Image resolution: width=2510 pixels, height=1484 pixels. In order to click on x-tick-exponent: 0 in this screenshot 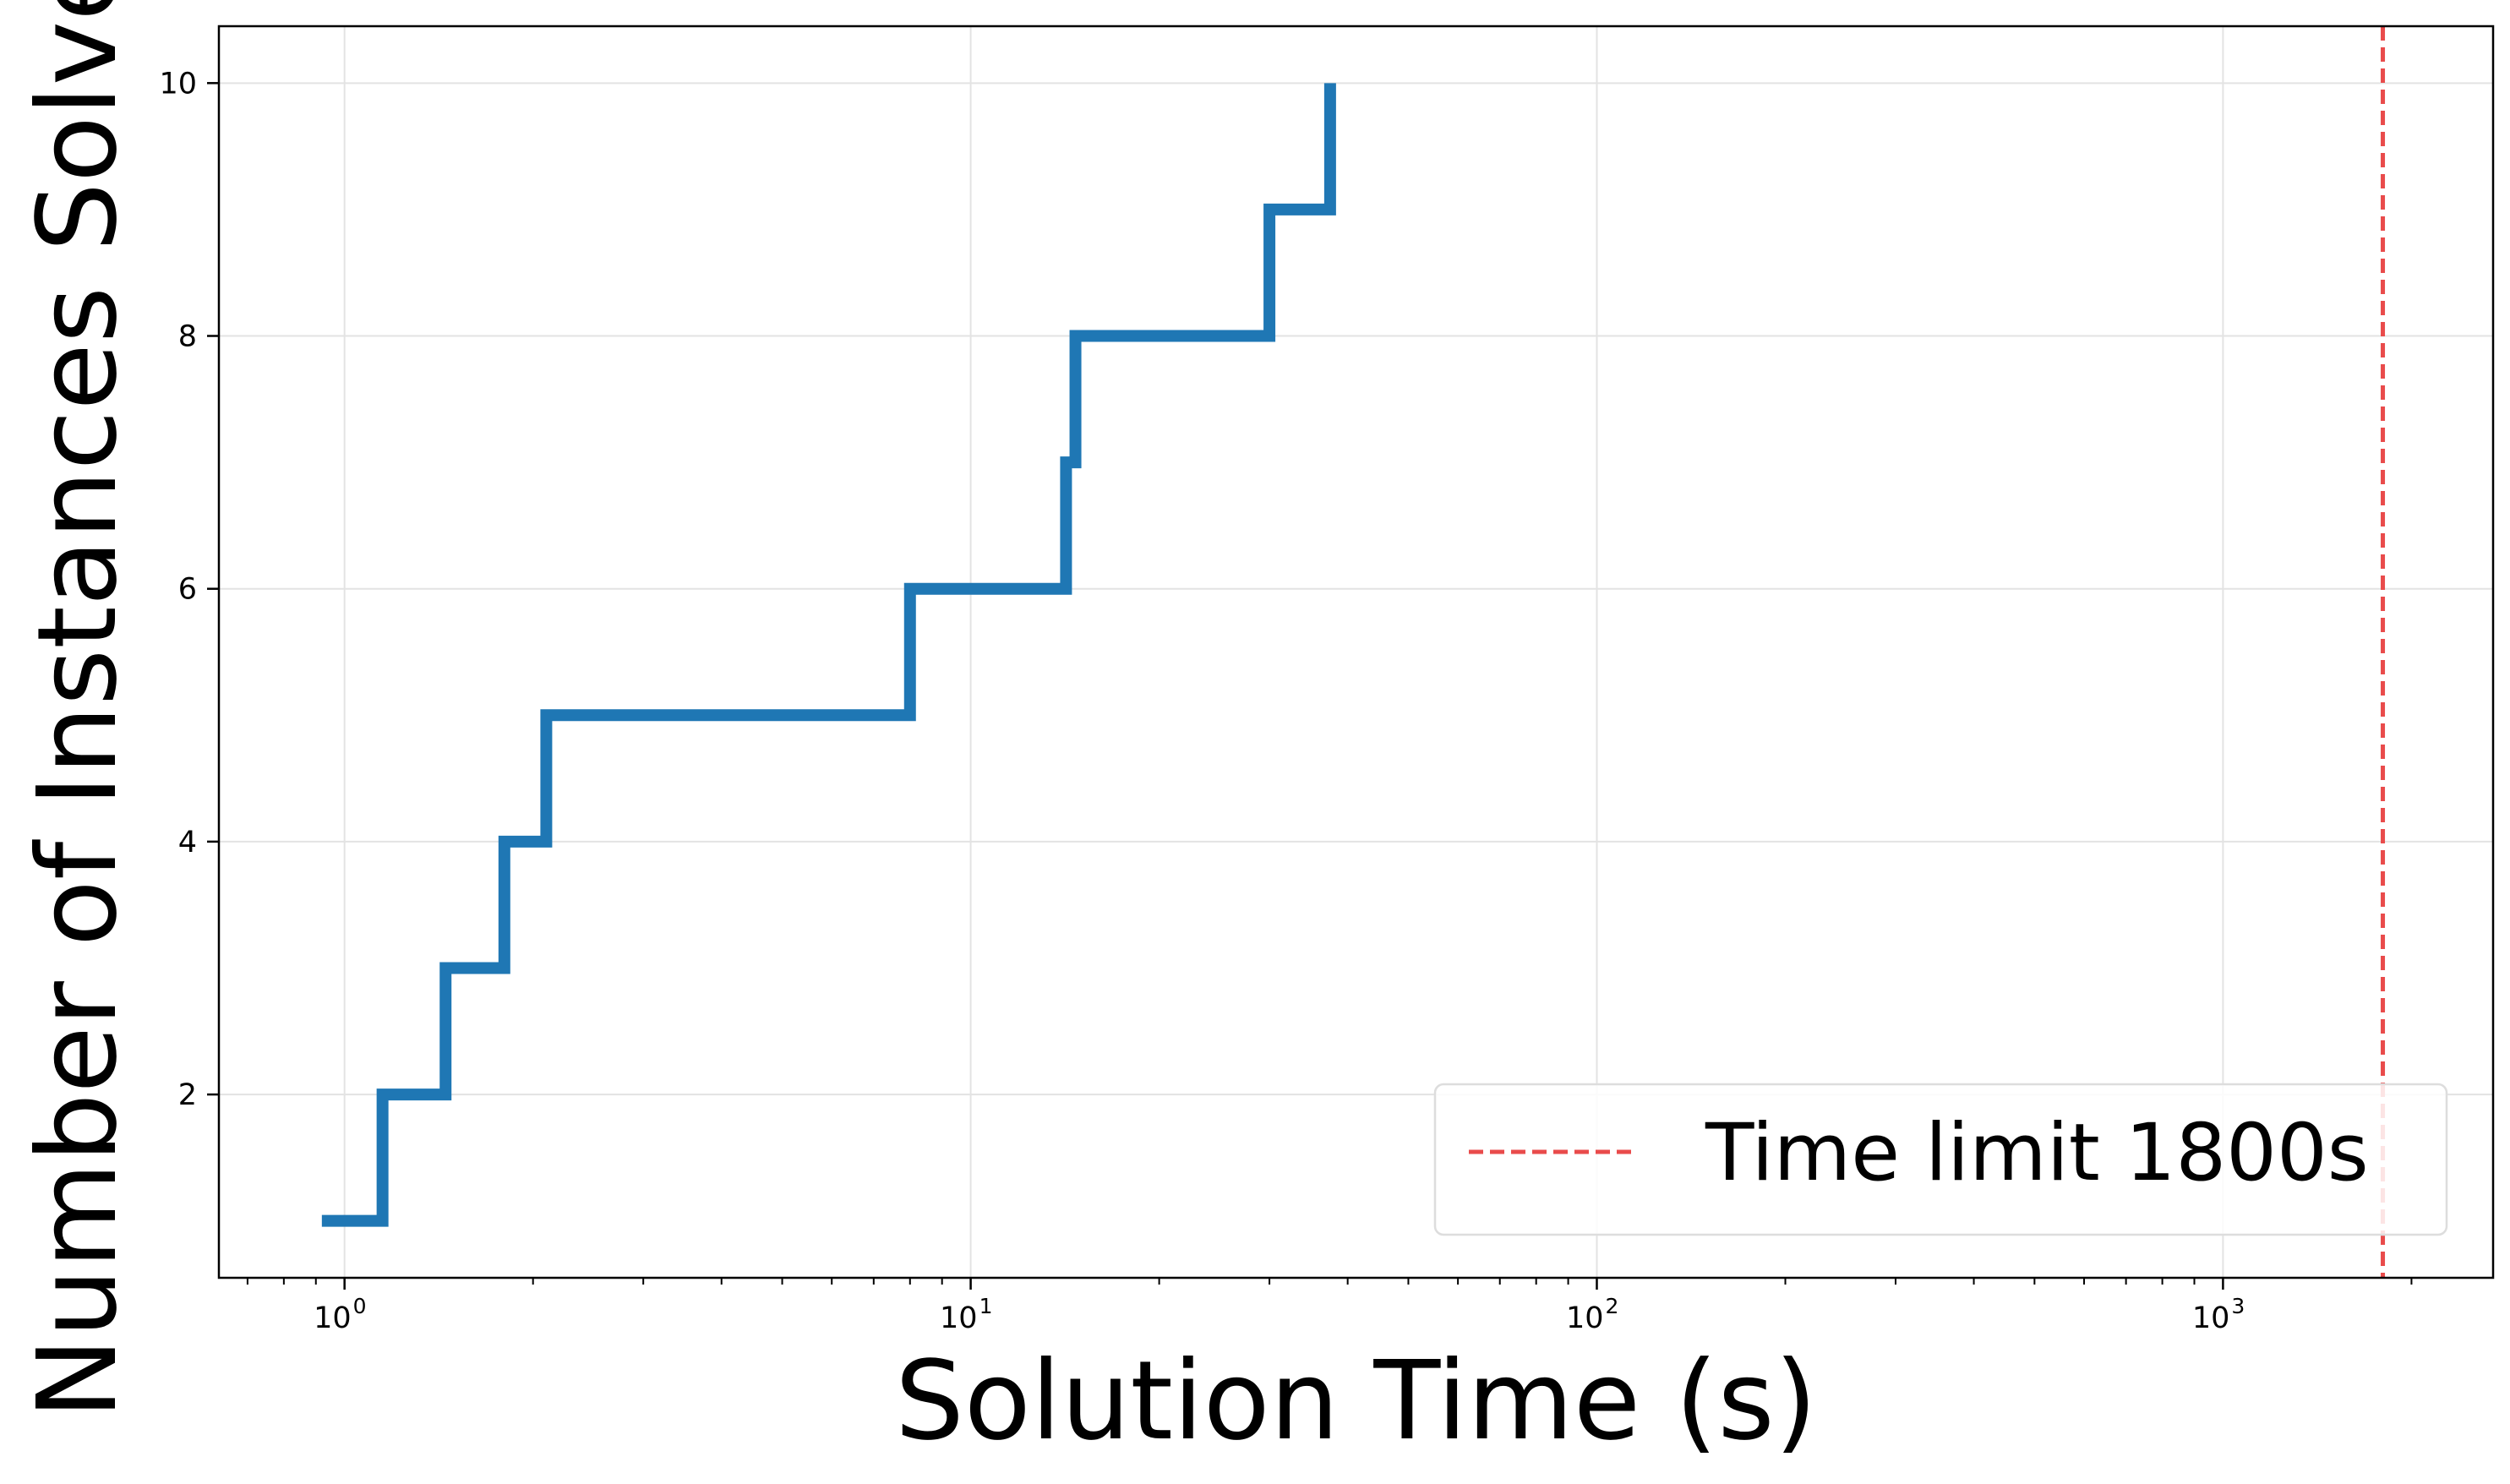, I will do `click(360, 1306)`.